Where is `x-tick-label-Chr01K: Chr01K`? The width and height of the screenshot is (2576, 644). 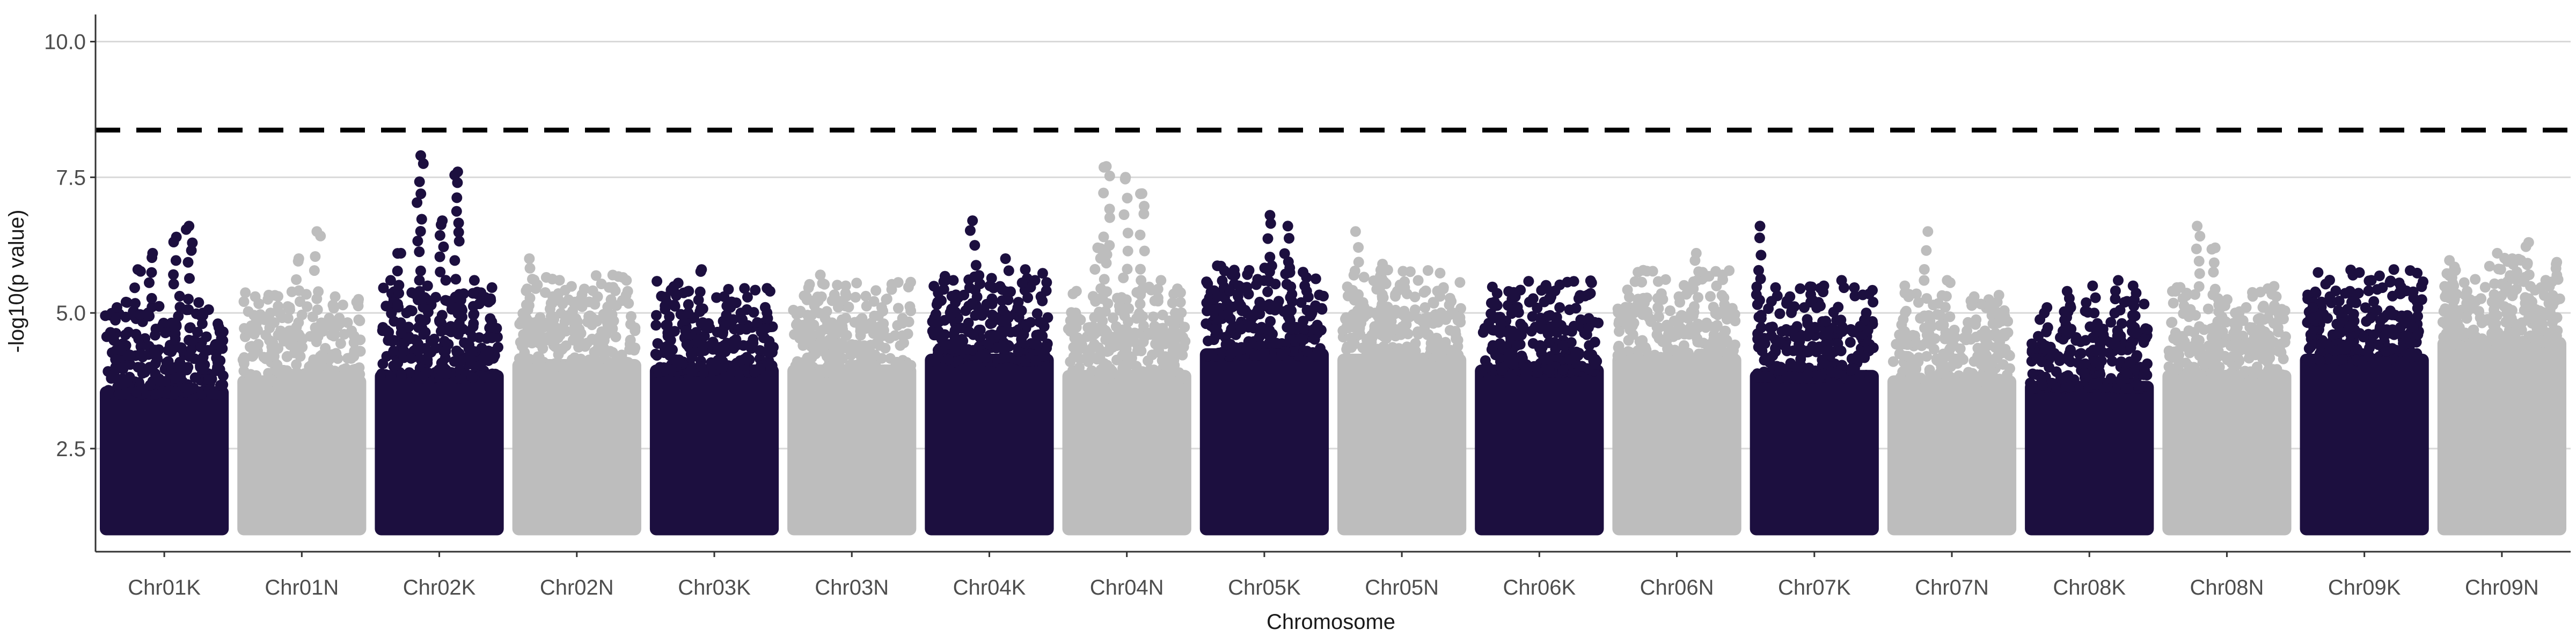
x-tick-label-Chr01K: Chr01K is located at coordinates (164, 587).